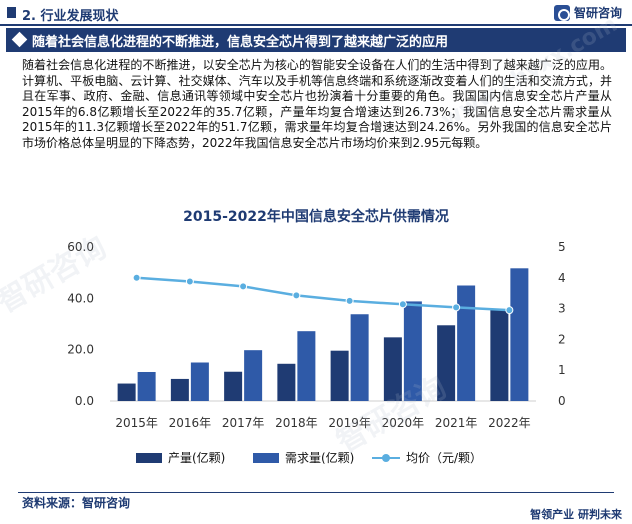 This screenshot has height=524, width=632. I want to click on diamond-icon, so click(19, 39).